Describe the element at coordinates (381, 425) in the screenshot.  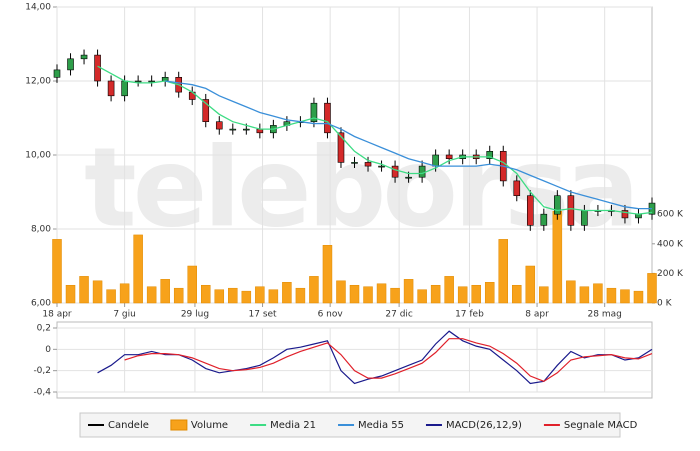
I see `legend-label: Media 55` at that location.